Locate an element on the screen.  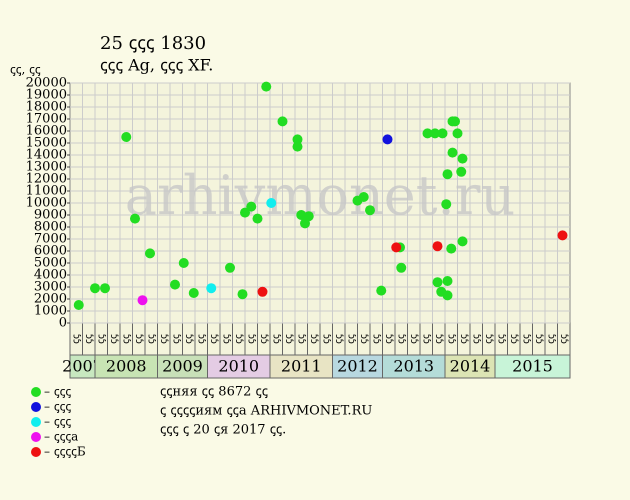
year-label: 2015 is located at coordinates (532, 366).